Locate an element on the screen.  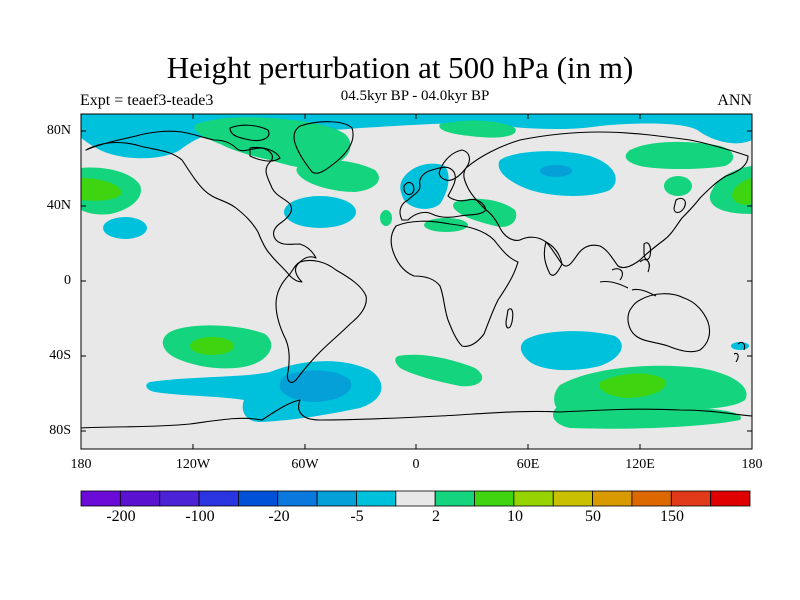
colorbar-label: -100 is located at coordinates (200, 516).